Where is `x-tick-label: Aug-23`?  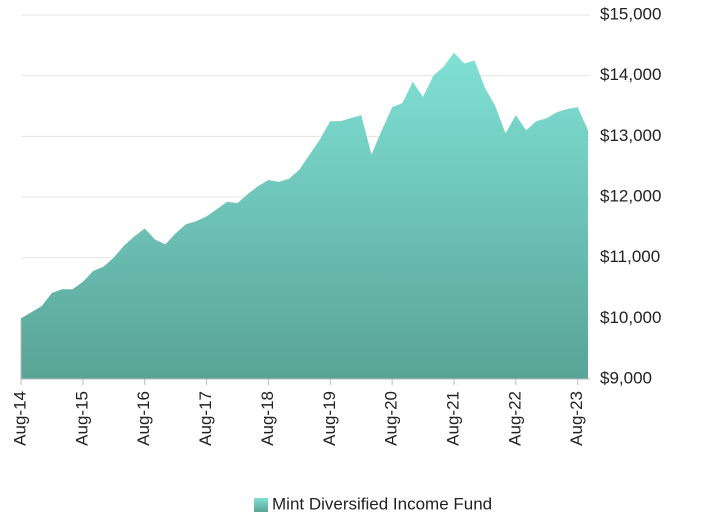
x-tick-label: Aug-23 is located at coordinates (576, 418).